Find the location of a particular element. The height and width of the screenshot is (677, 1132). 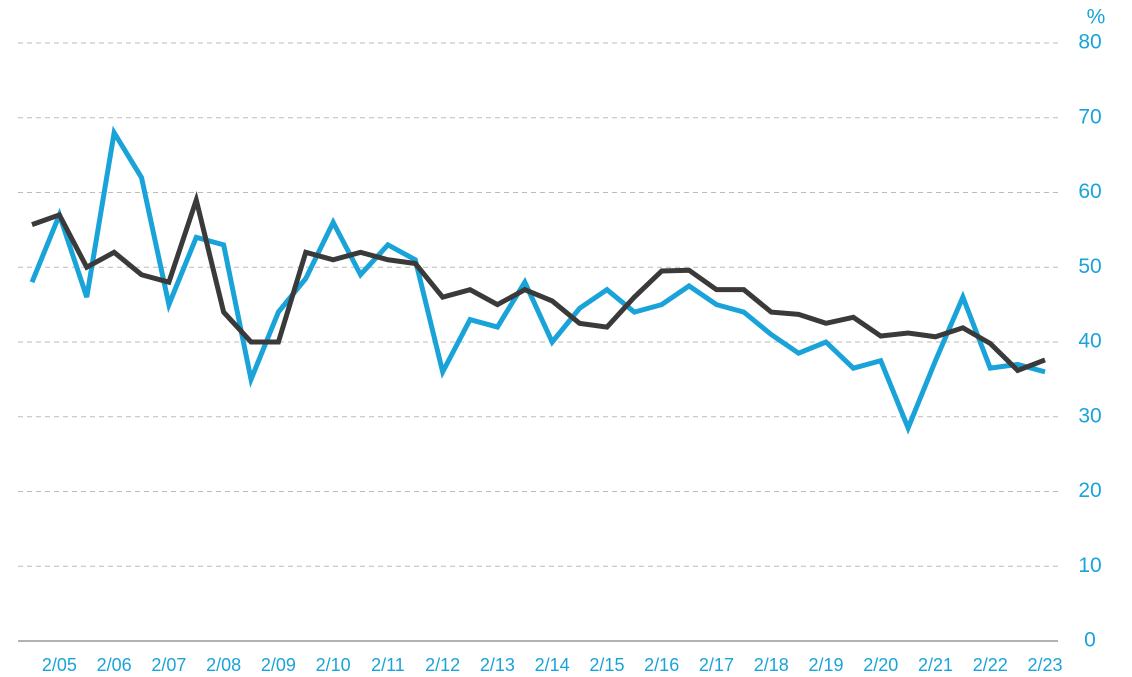

x-tick-label: 2/12 is located at coordinates (442, 665).